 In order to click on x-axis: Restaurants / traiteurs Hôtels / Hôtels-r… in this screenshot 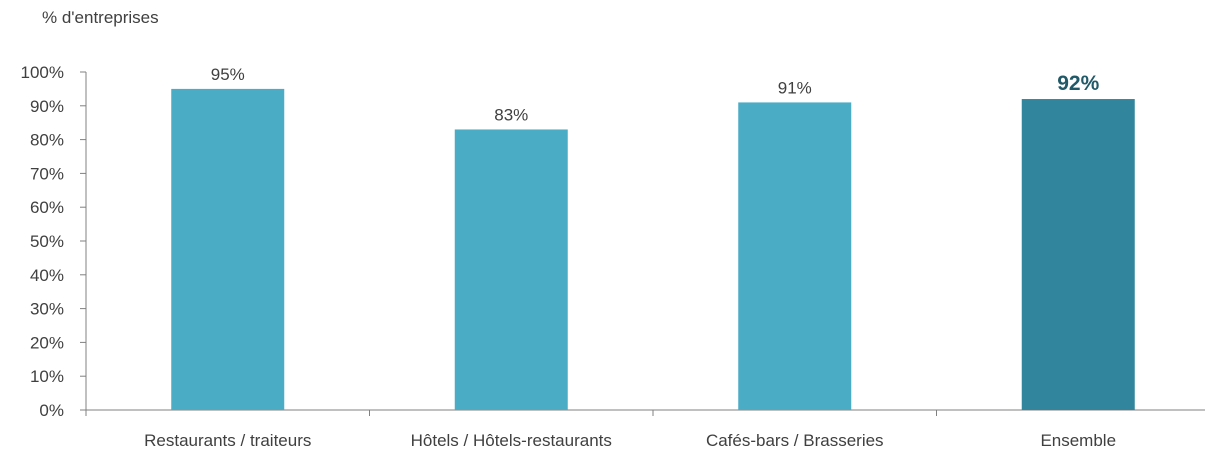, I will do `click(645, 429)`.